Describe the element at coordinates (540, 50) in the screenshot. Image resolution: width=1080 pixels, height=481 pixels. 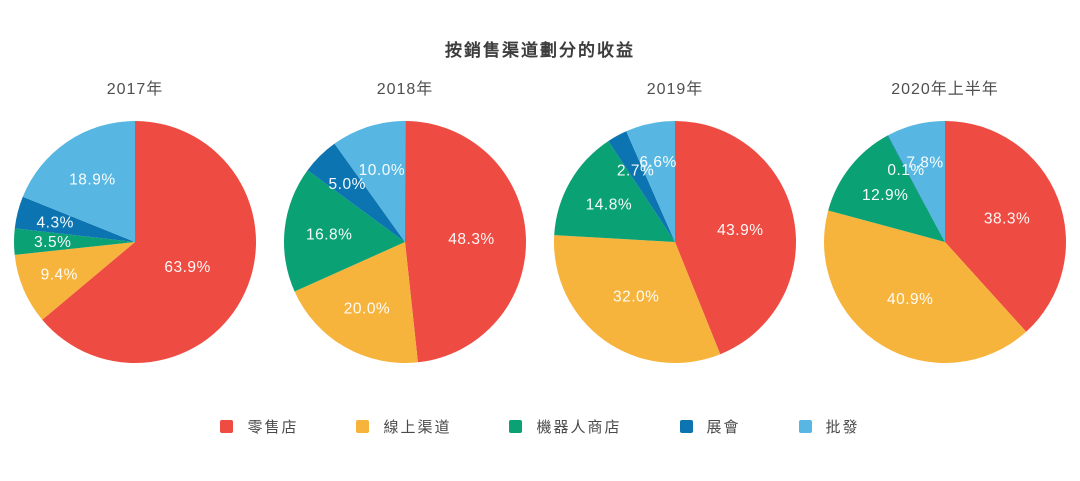
I see `page-title: 按銷售渠道劃分的收益` at that location.